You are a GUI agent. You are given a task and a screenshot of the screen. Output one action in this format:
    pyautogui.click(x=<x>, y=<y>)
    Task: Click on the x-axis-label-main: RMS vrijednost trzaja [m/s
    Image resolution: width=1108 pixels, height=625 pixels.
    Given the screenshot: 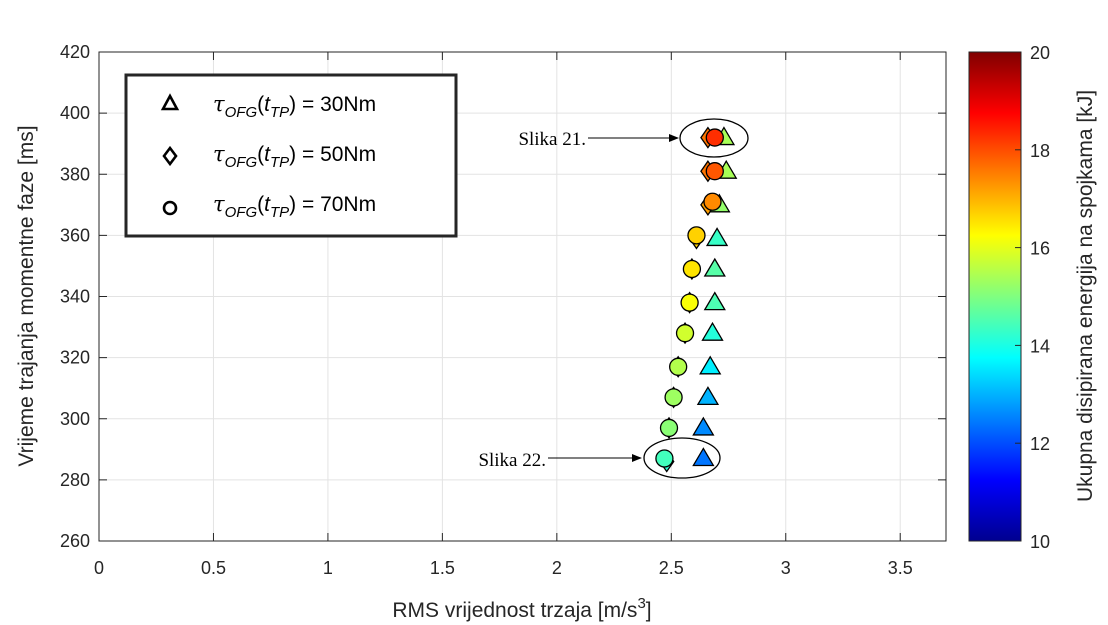 What is the action you would take?
    pyautogui.click(x=514, y=610)
    